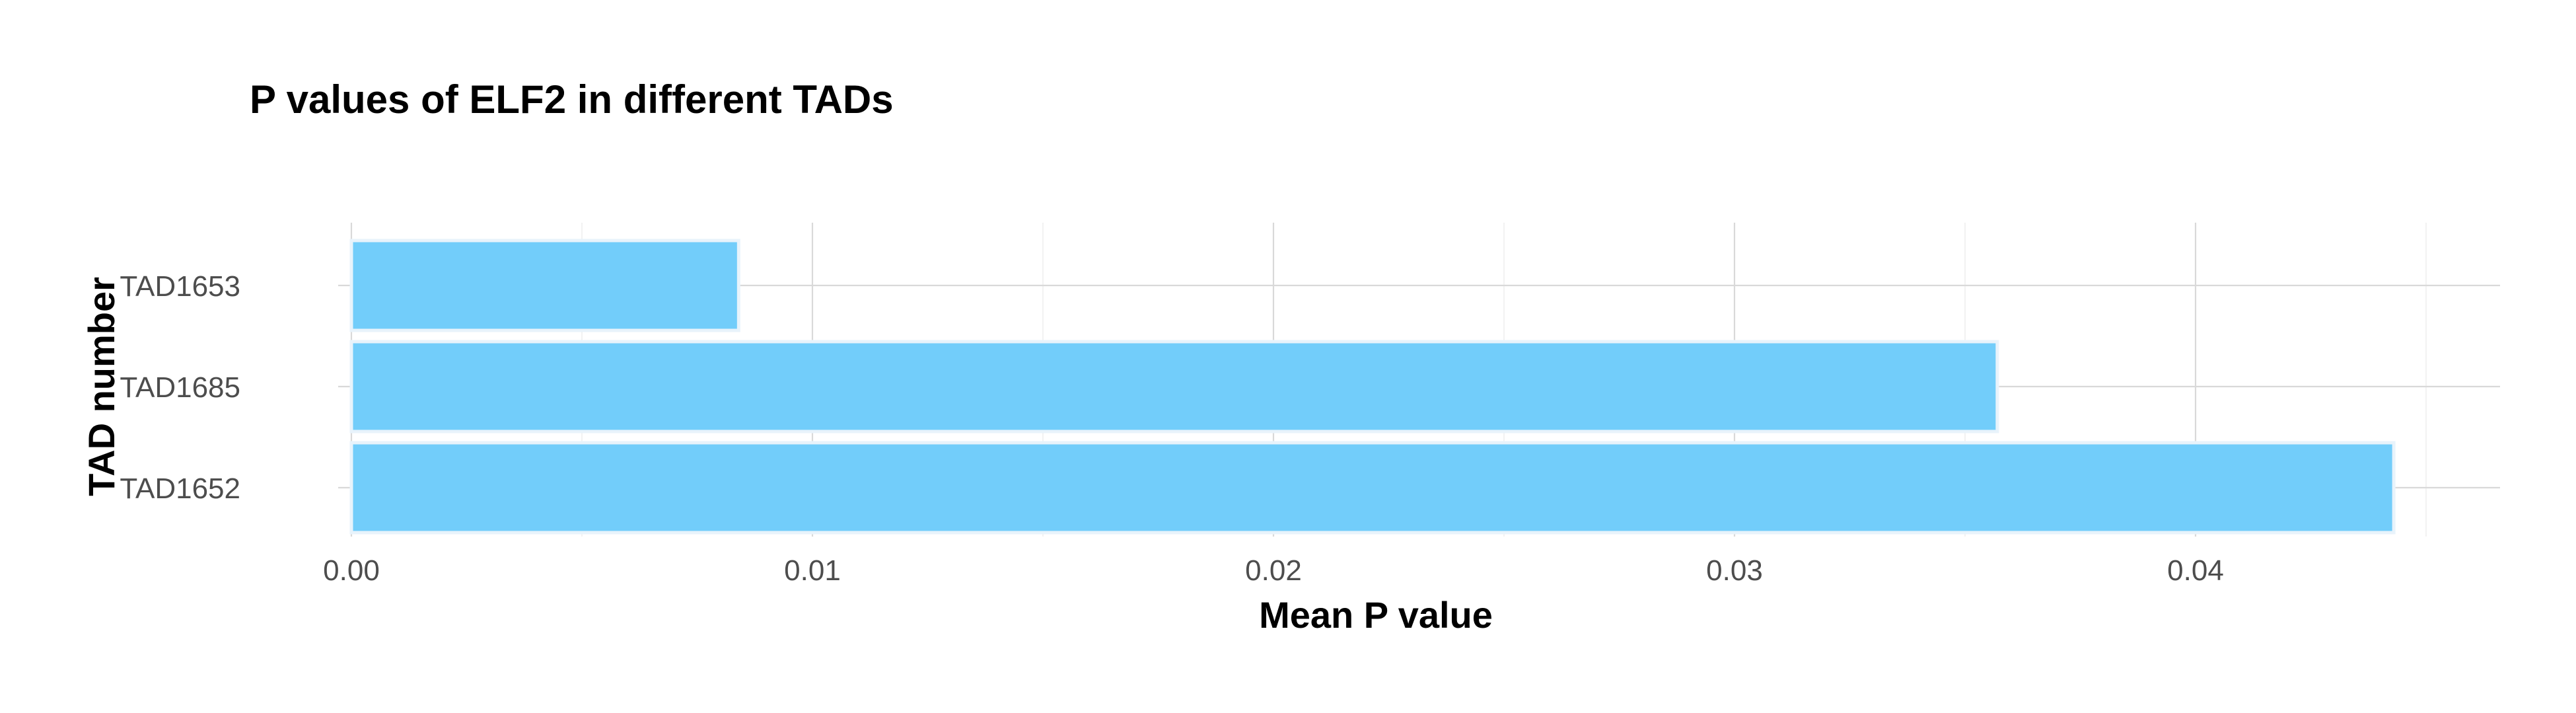  Describe the element at coordinates (351, 570) in the screenshot. I see `x-tick-label: 0.00` at that location.